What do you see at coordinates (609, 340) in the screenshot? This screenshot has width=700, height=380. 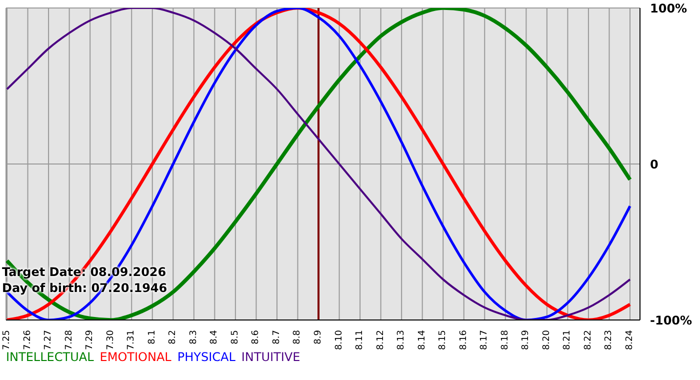 I see `x-tick-label: 8.23` at bounding box center [609, 340].